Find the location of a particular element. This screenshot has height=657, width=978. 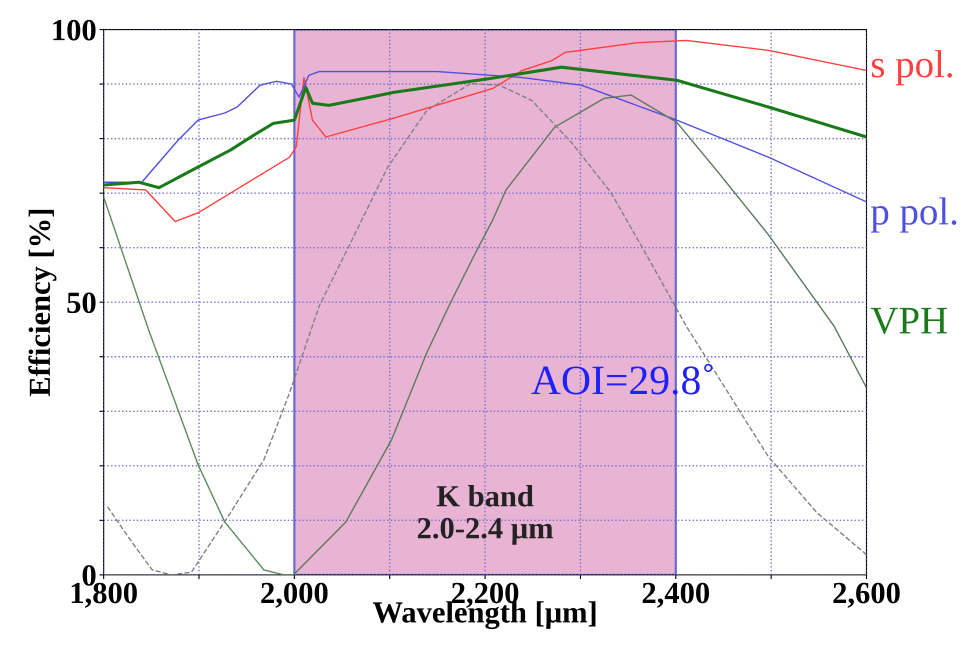

series-label: s pol. is located at coordinates (912, 68).